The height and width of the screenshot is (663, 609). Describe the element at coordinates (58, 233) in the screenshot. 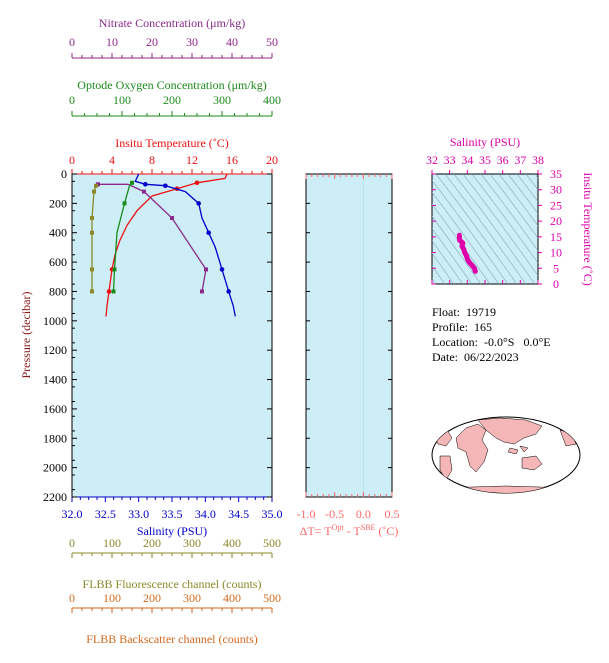

I see `pressure-tick-label: 400` at that location.